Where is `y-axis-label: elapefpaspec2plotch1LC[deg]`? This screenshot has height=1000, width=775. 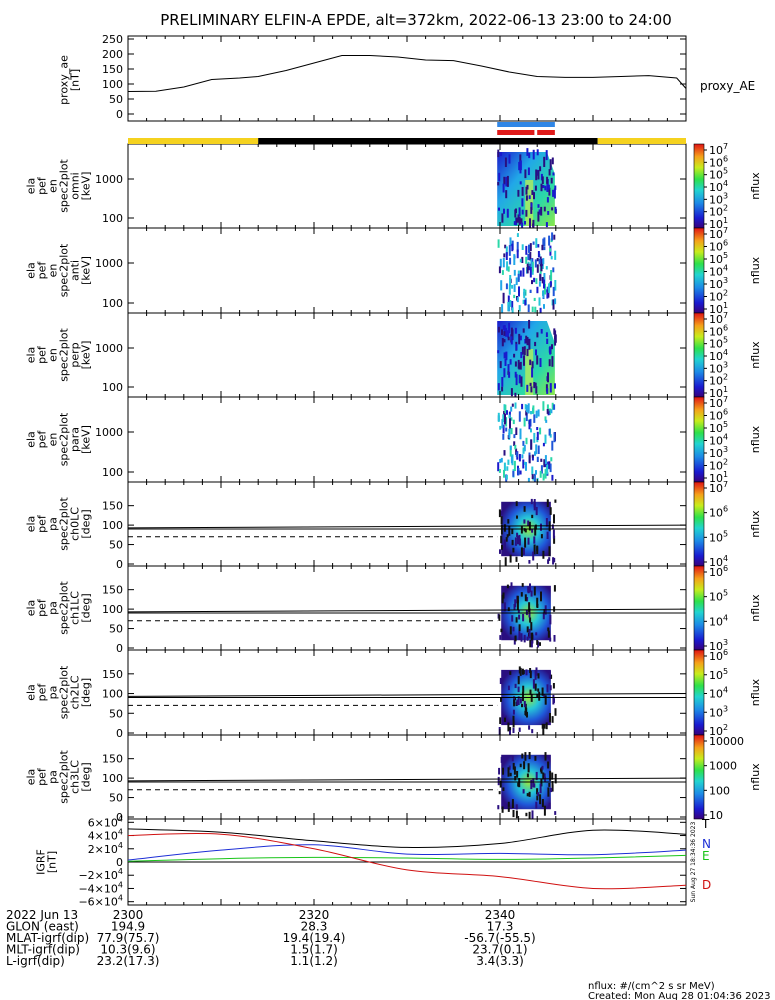 y-axis-label: elapefpaspec2plotch1LC[deg] is located at coordinates (59, 608).